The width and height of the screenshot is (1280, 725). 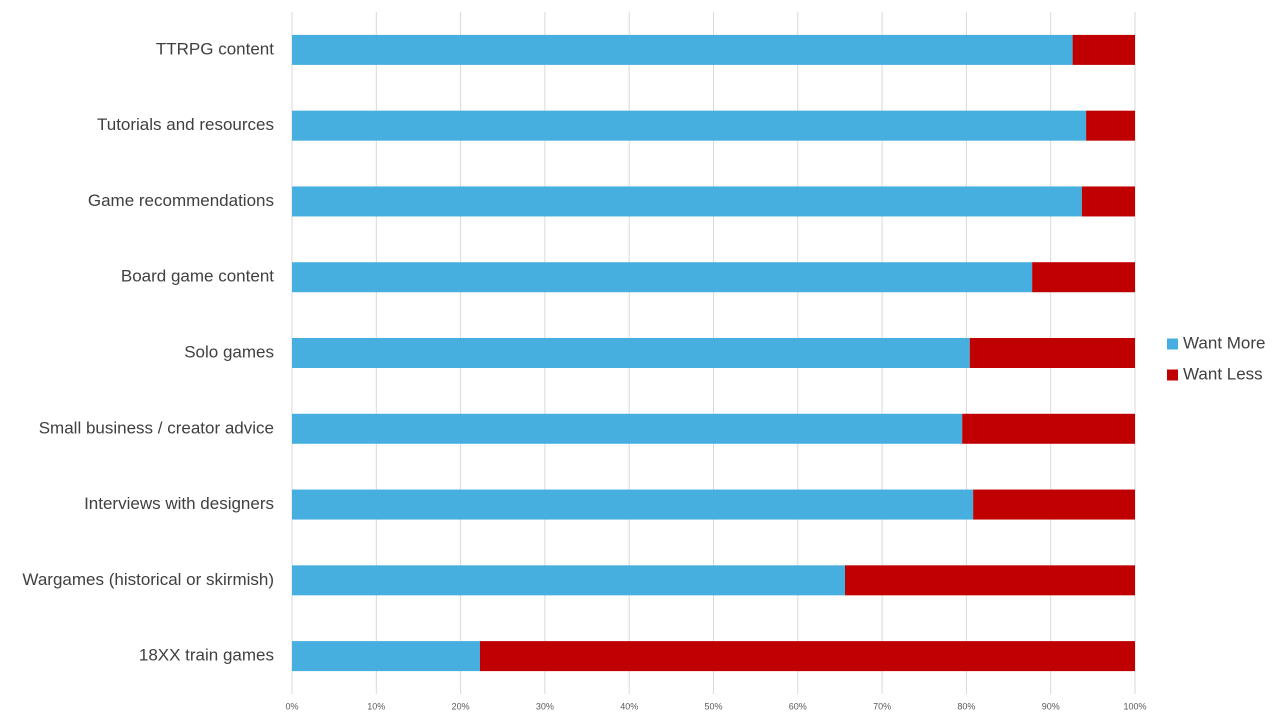 What do you see at coordinates (629, 706) in the screenshot?
I see `x-tick-label: 40%` at bounding box center [629, 706].